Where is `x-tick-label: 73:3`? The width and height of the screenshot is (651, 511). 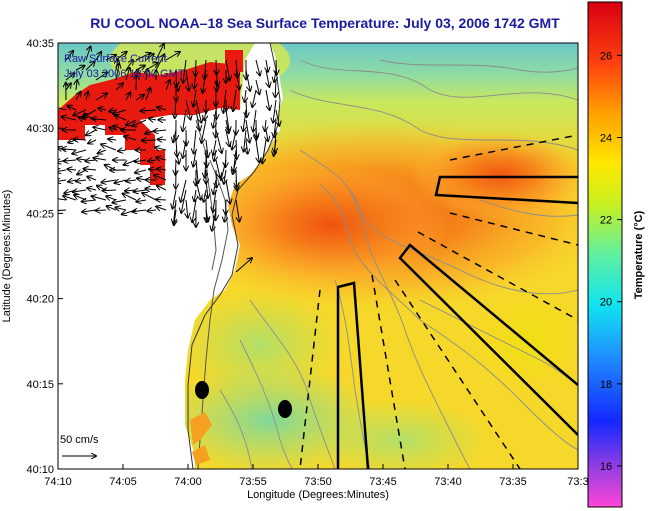 x-tick-label: 73:3 is located at coordinates (577, 482).